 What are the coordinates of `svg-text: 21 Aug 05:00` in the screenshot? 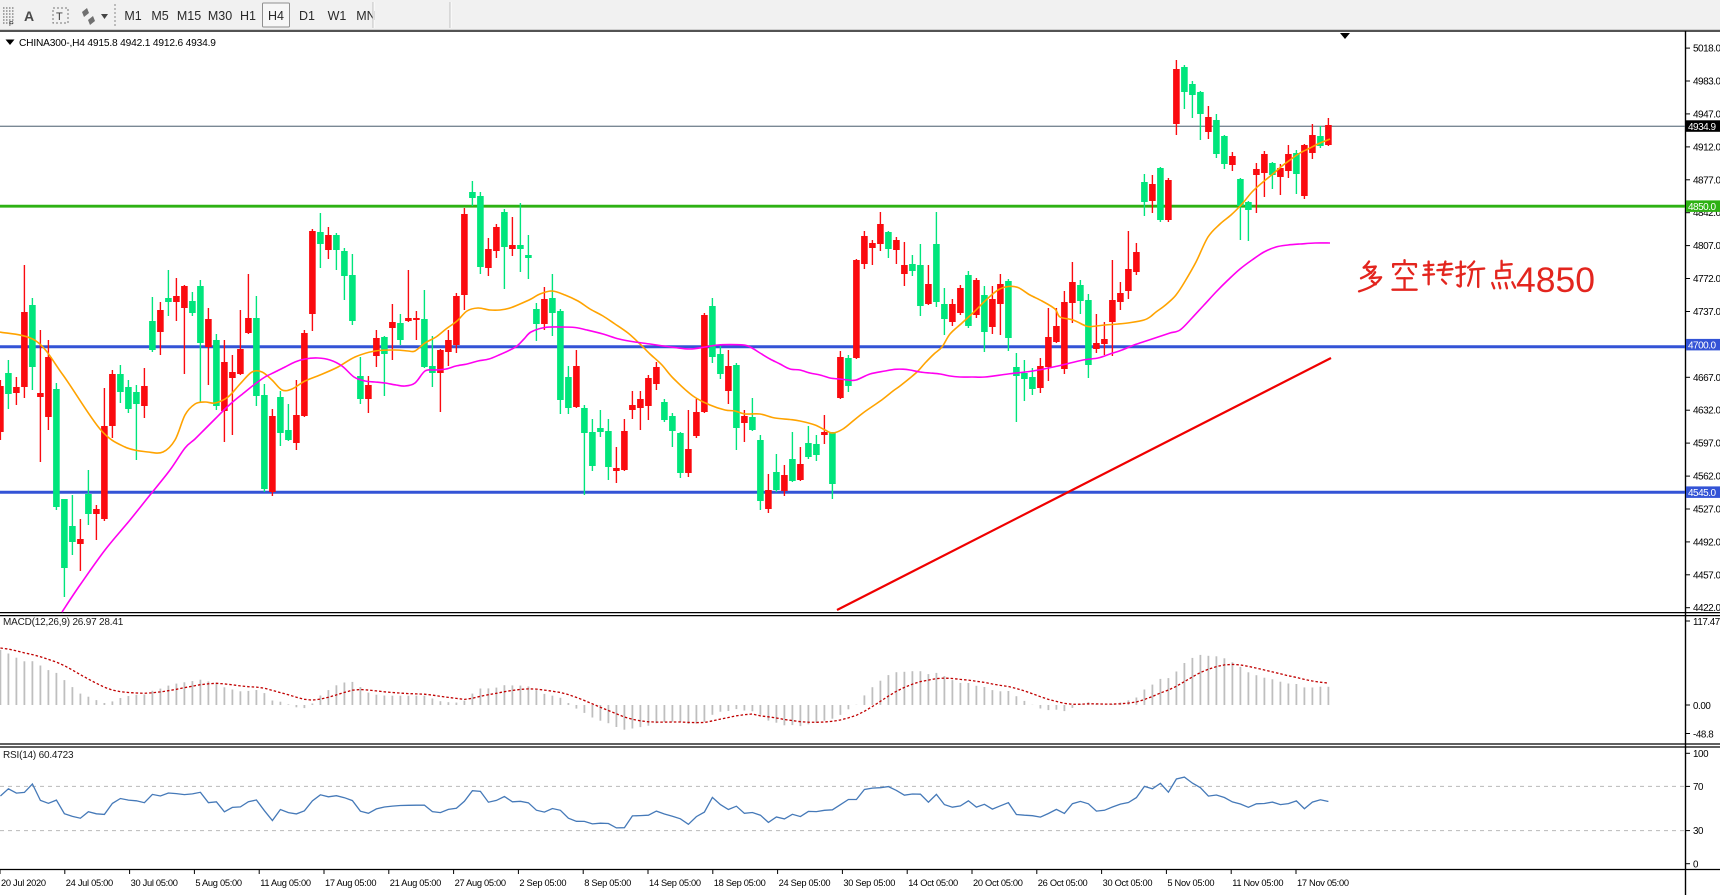 It's located at (415, 883).